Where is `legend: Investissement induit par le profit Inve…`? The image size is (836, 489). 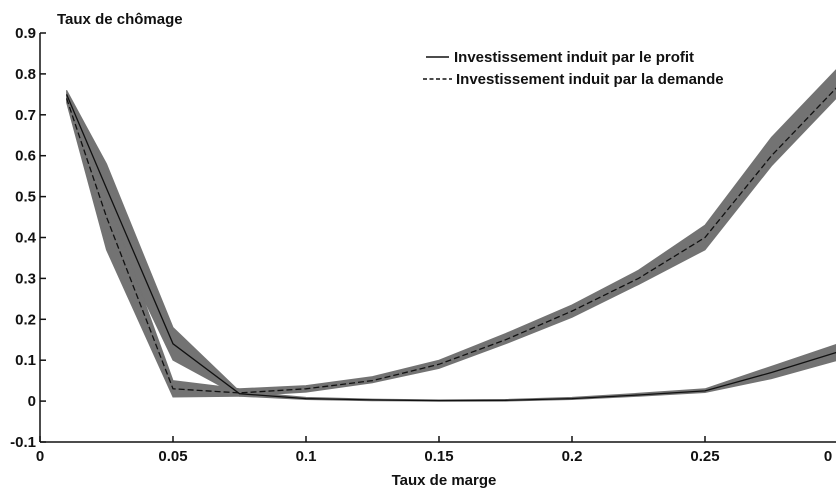
legend: Investissement induit par le profit Inve… is located at coordinates (573, 68).